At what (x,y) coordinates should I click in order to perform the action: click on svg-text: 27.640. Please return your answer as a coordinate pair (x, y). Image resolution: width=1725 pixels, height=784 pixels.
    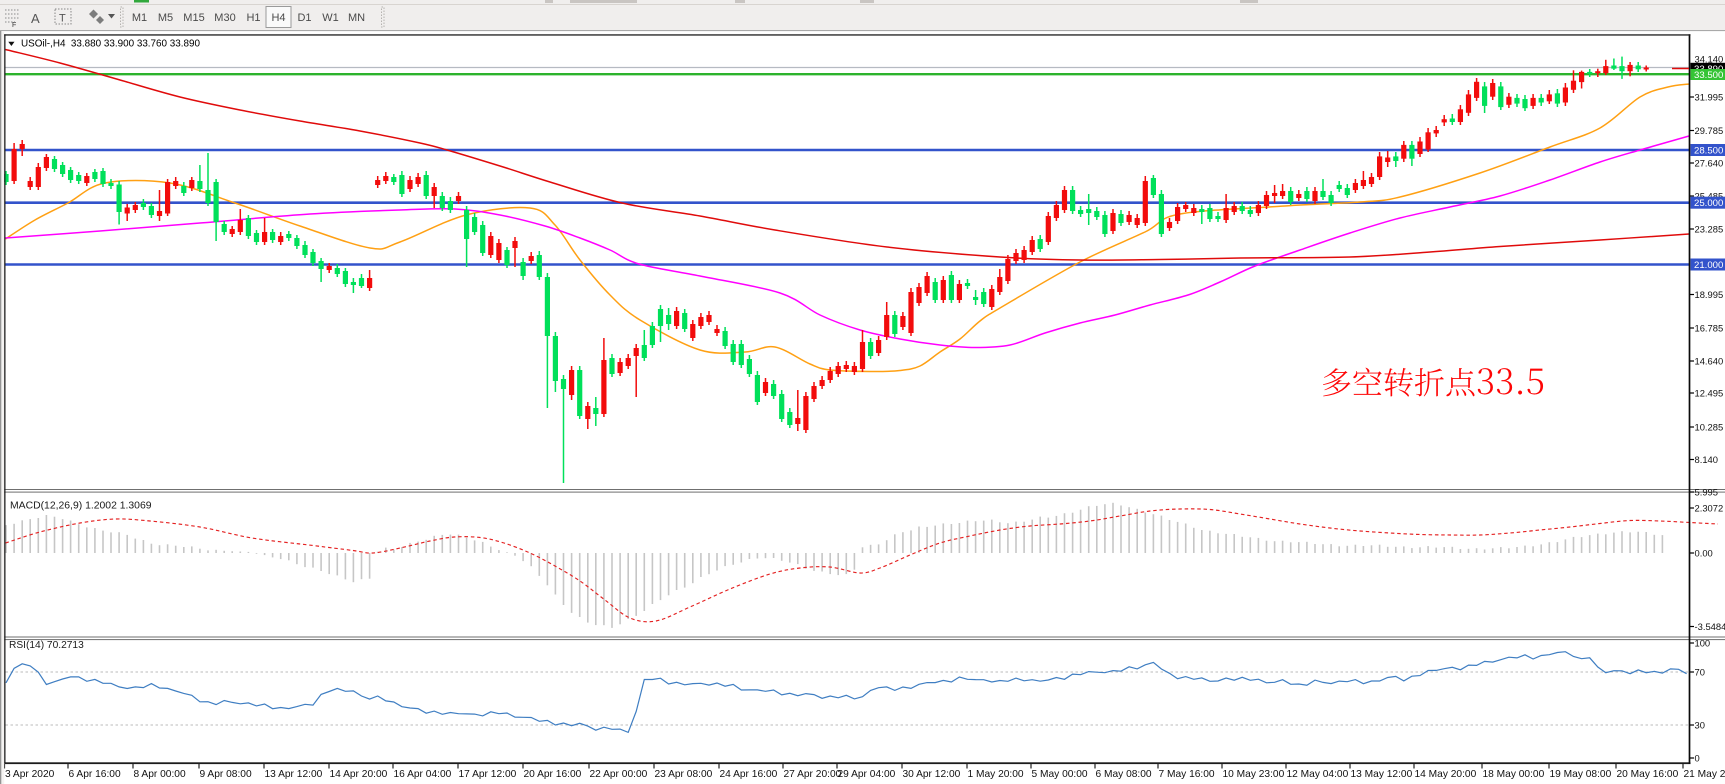
    Looking at the image, I should click on (1709, 163).